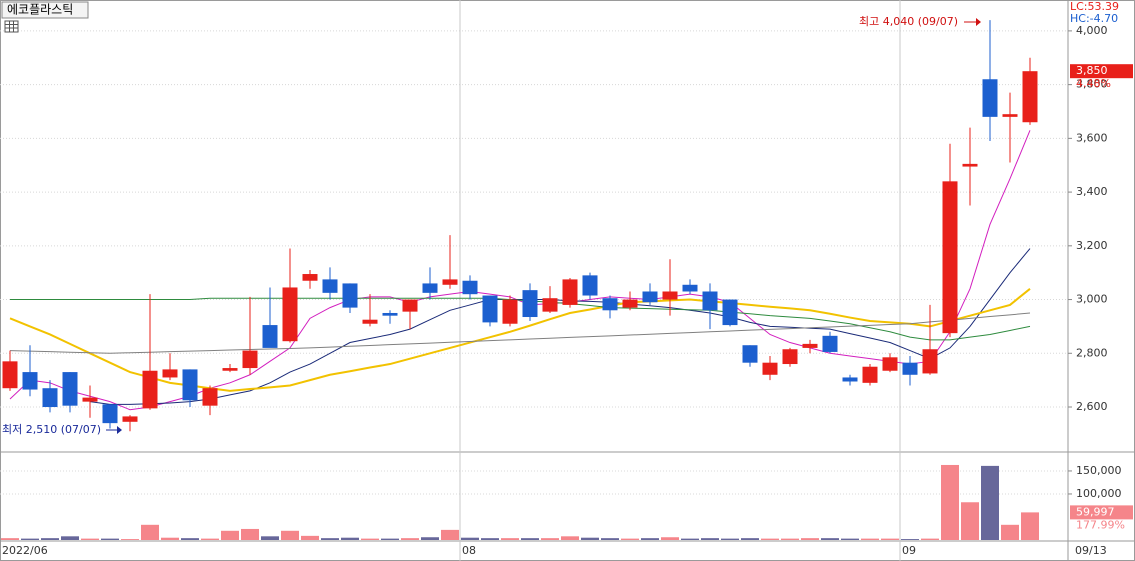 The image size is (1135, 561). I want to click on low-annotation: 최저 2,510 (07/07), so click(51, 429).